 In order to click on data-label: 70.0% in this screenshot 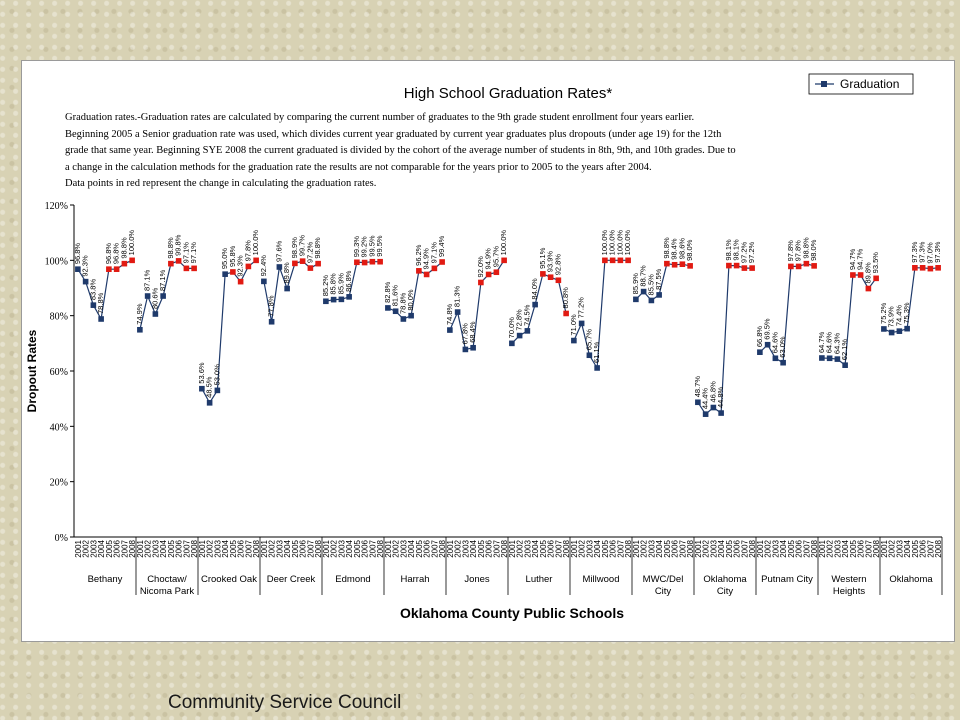, I will do `click(511, 328)`.